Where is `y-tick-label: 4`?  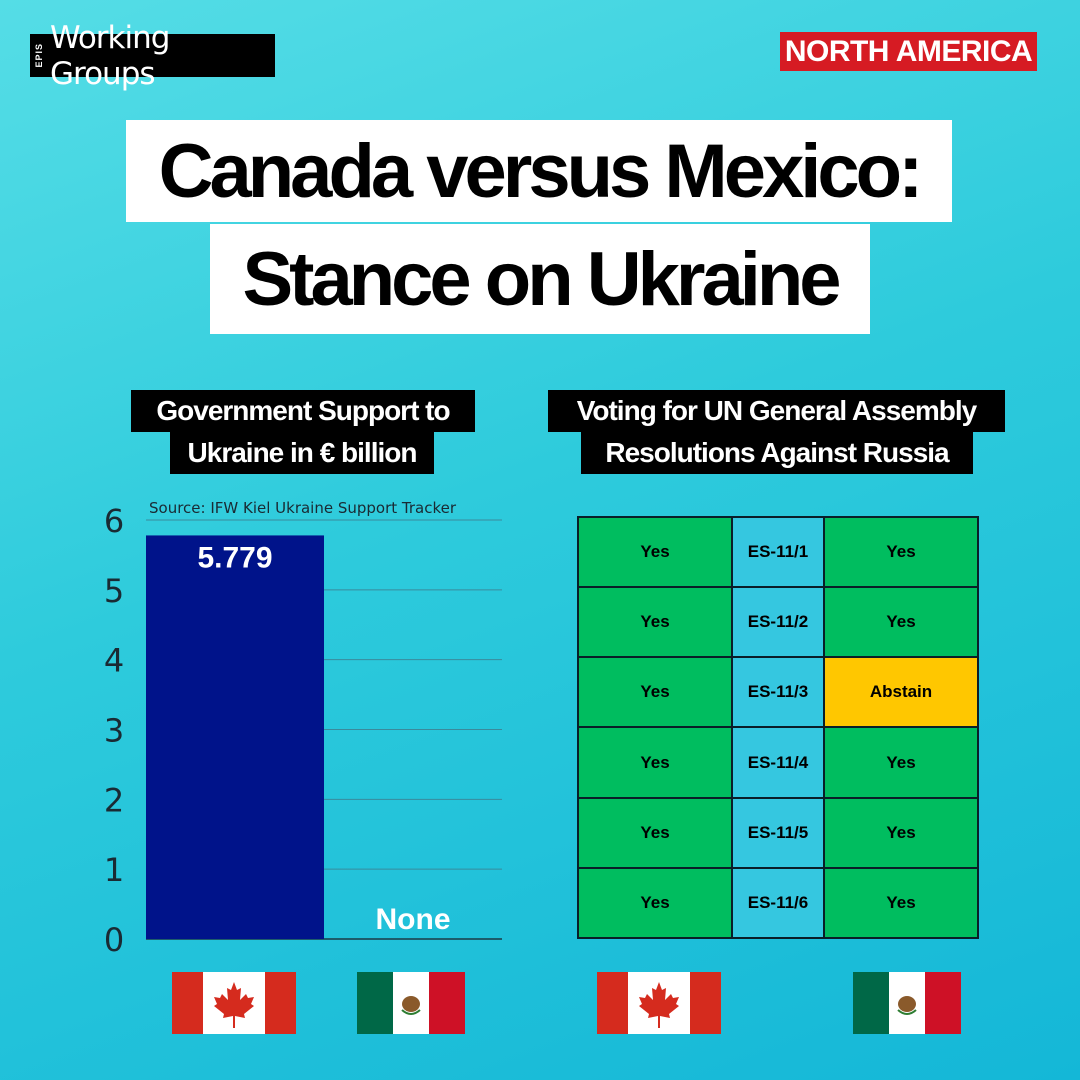 y-tick-label: 4 is located at coordinates (114, 661).